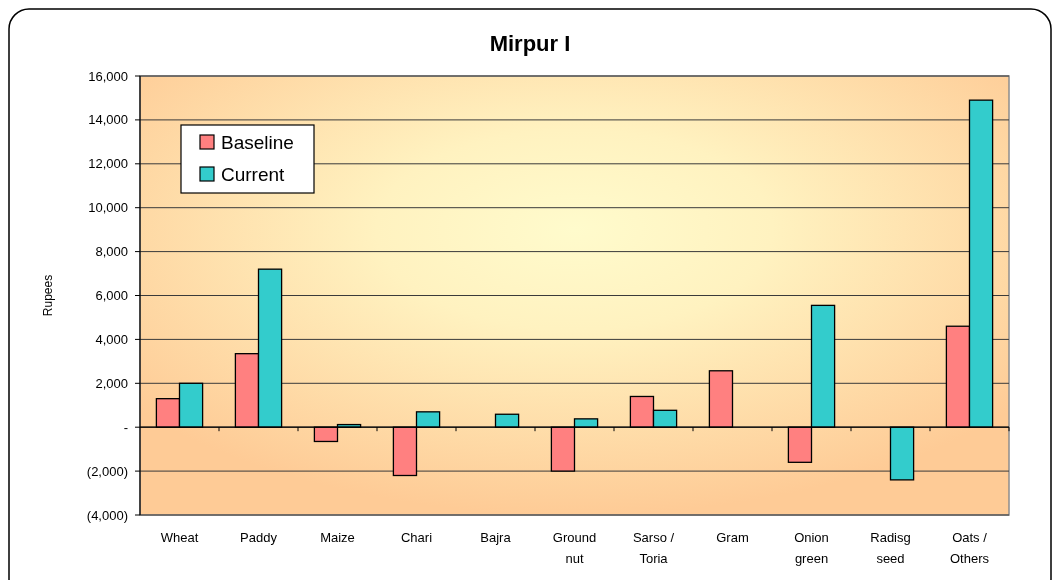  Describe the element at coordinates (653, 548) in the screenshot. I see `x-tick-label: Sarso / Toria` at that location.